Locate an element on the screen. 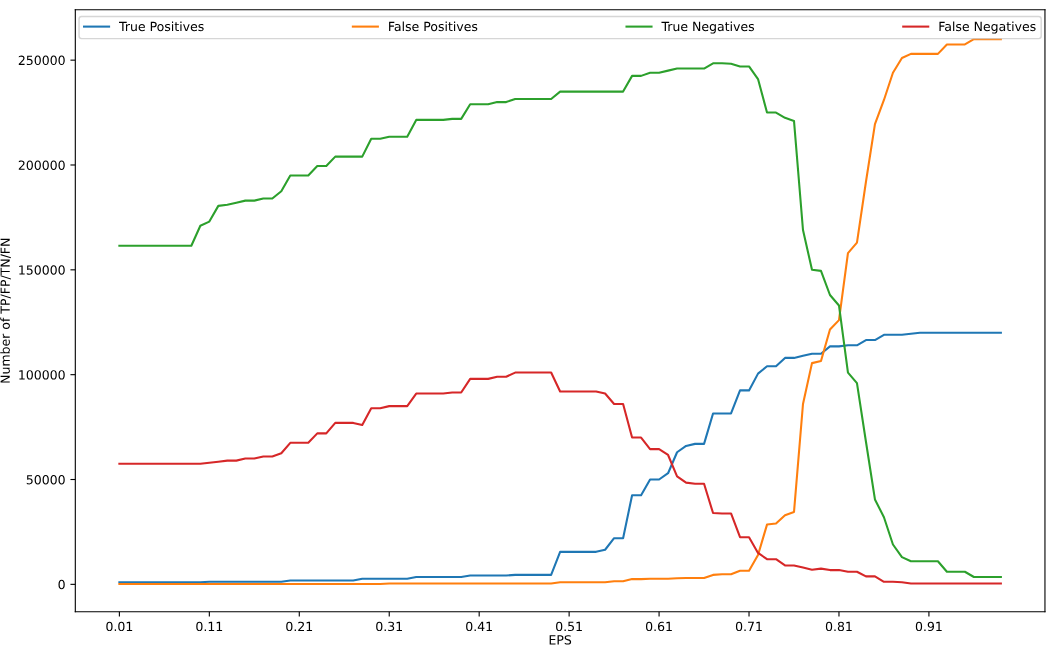  x-tick-label: 0.51 is located at coordinates (569, 626).